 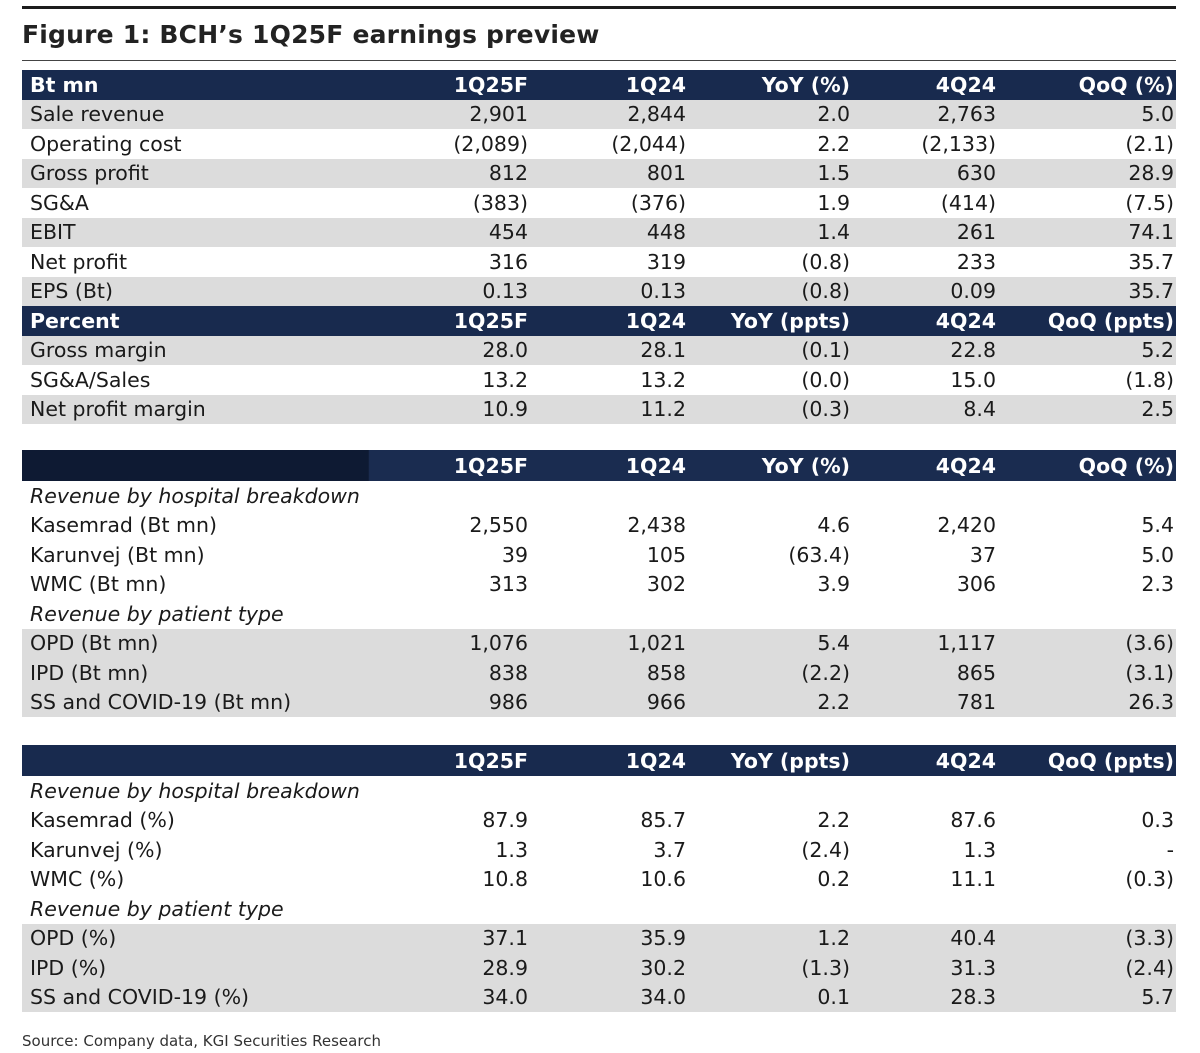 I want to click on row-label: Gross margin, so click(x=98, y=350).